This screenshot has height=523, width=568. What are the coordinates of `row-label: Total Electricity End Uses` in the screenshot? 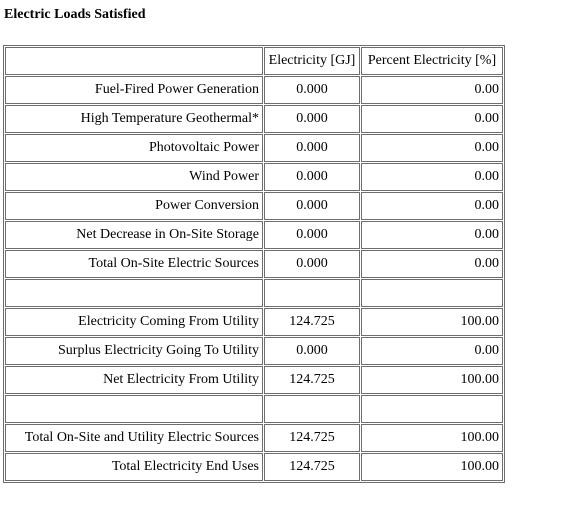 It's located at (134, 467).